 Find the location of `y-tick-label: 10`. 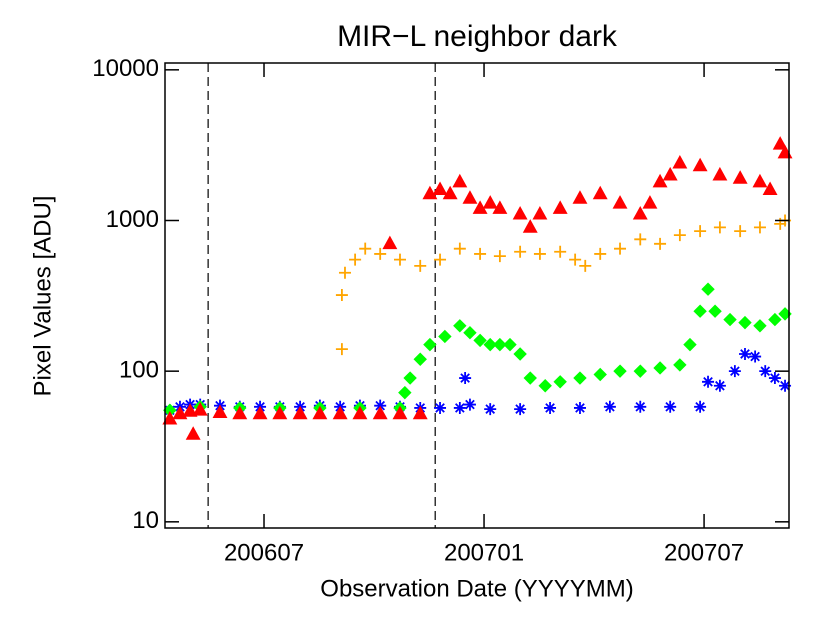

y-tick-label: 10 is located at coordinates (145, 520).